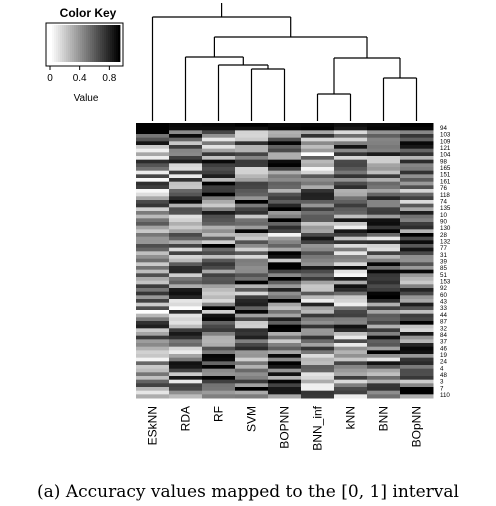  I want to click on color-key-gradient, so click(85, 43).